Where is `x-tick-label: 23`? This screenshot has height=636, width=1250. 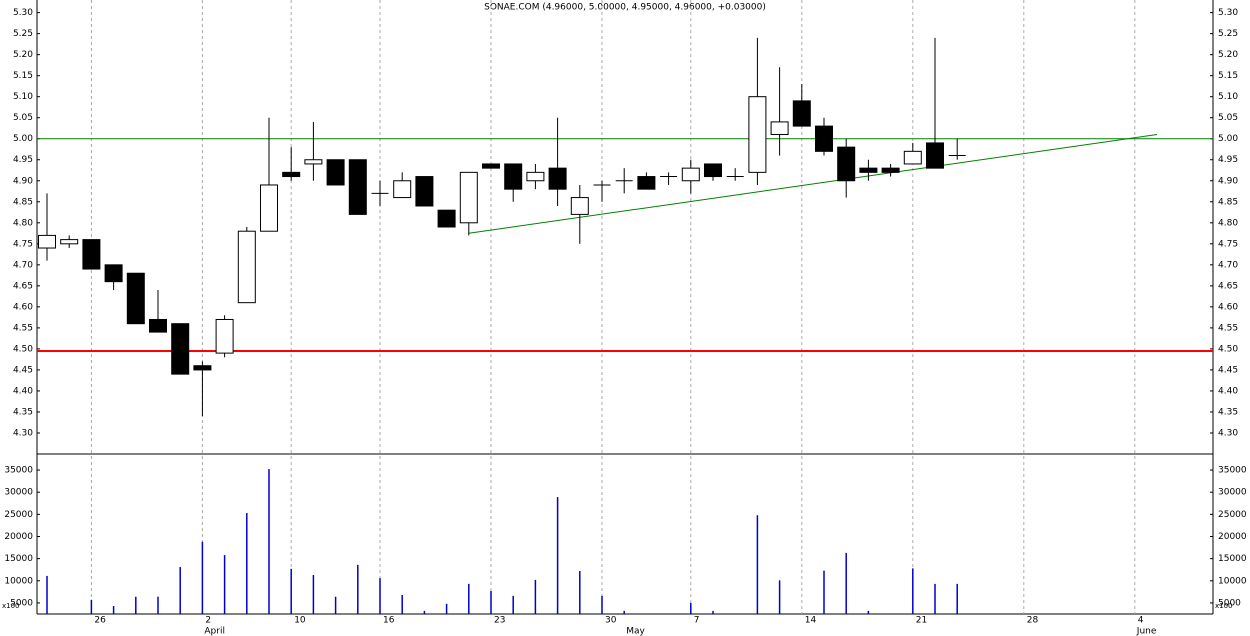 x-tick-label: 23 is located at coordinates (499, 621).